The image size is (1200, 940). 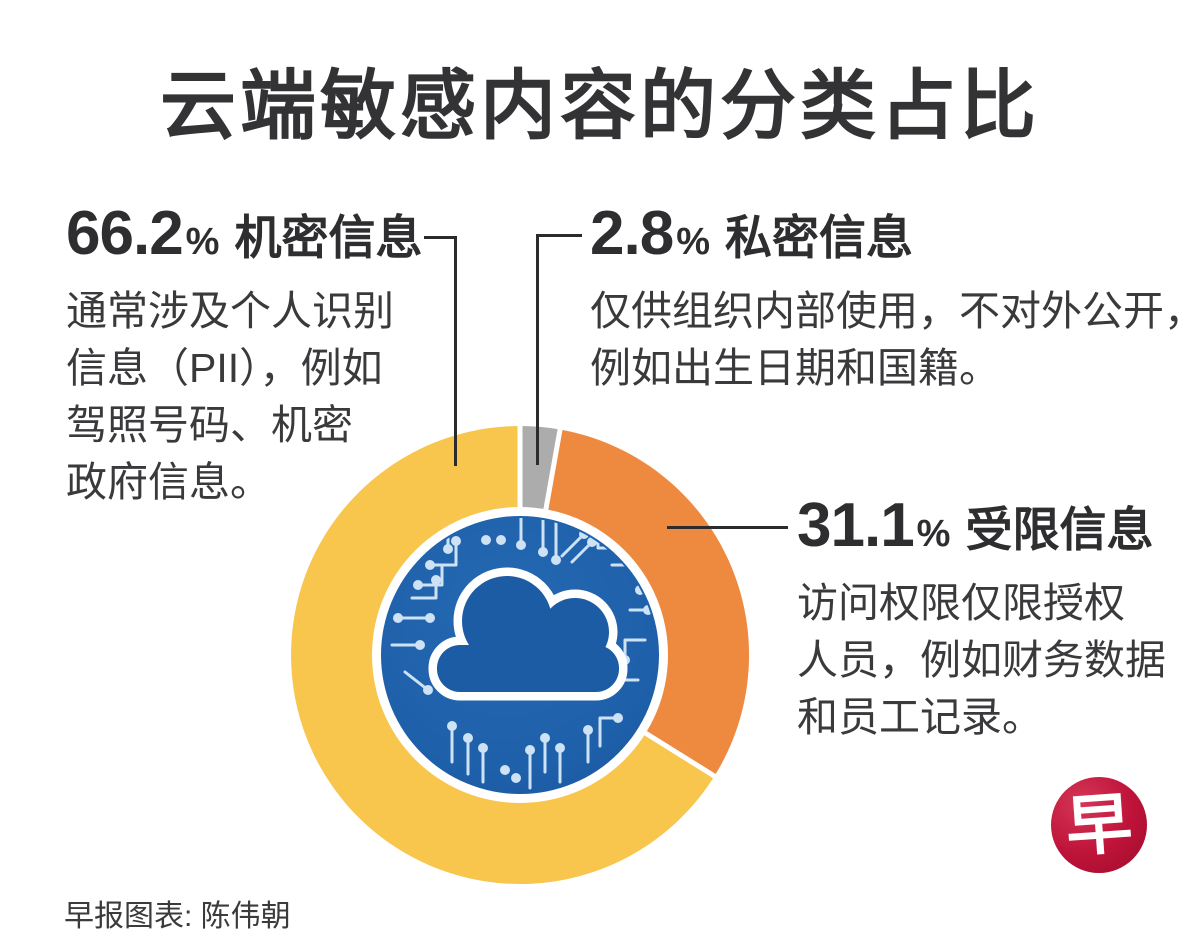 I want to click on callout-private: 2.8 % 私密信息 仅供组织内部使用，不对外公开， 例如出生日期和国籍。, so click(x=895, y=297).